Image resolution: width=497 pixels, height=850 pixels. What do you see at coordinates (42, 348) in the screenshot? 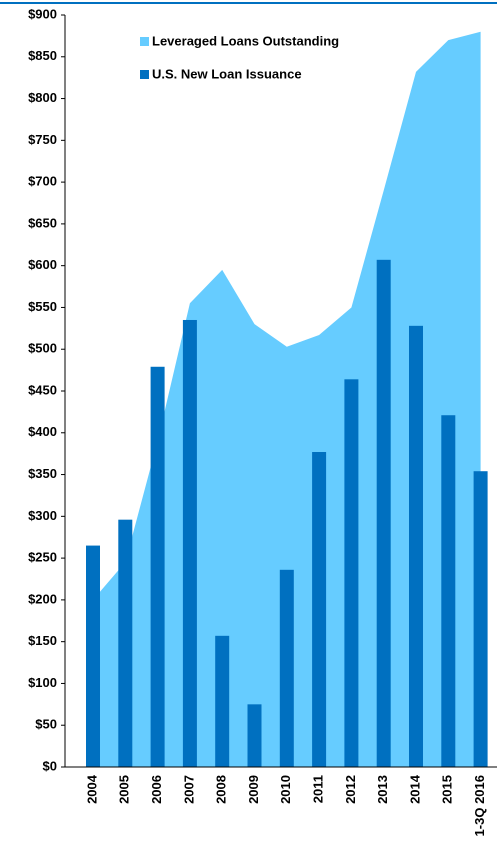
I see `y-tick-label: $500` at bounding box center [42, 348].